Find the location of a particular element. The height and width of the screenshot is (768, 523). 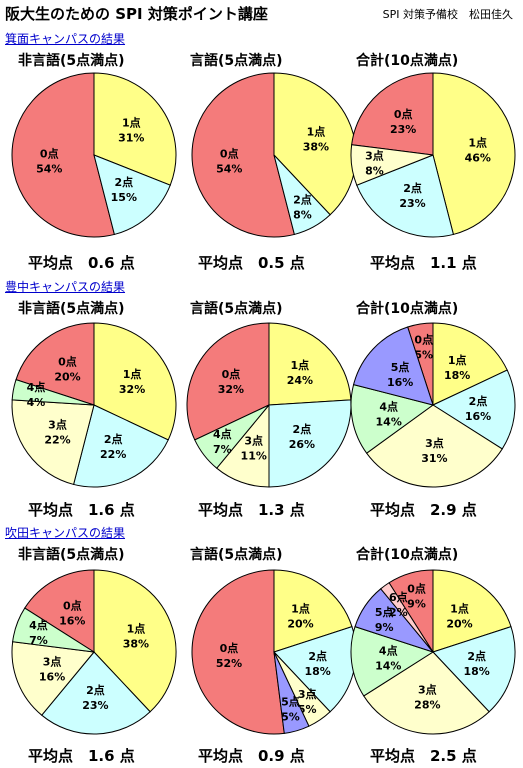

average-score: 平均点 2.9 点 is located at coordinates (423, 510).